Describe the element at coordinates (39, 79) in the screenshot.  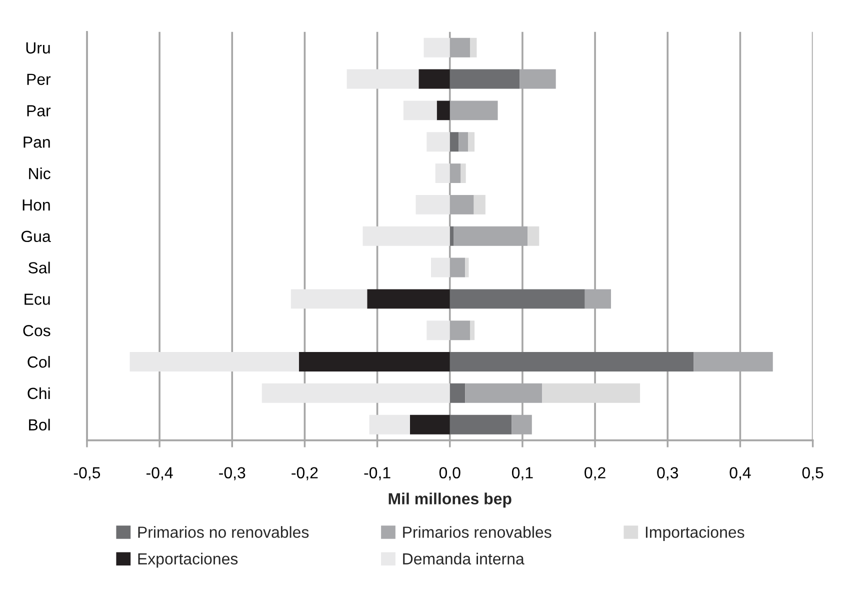
I see `y-tick-label: Per` at that location.